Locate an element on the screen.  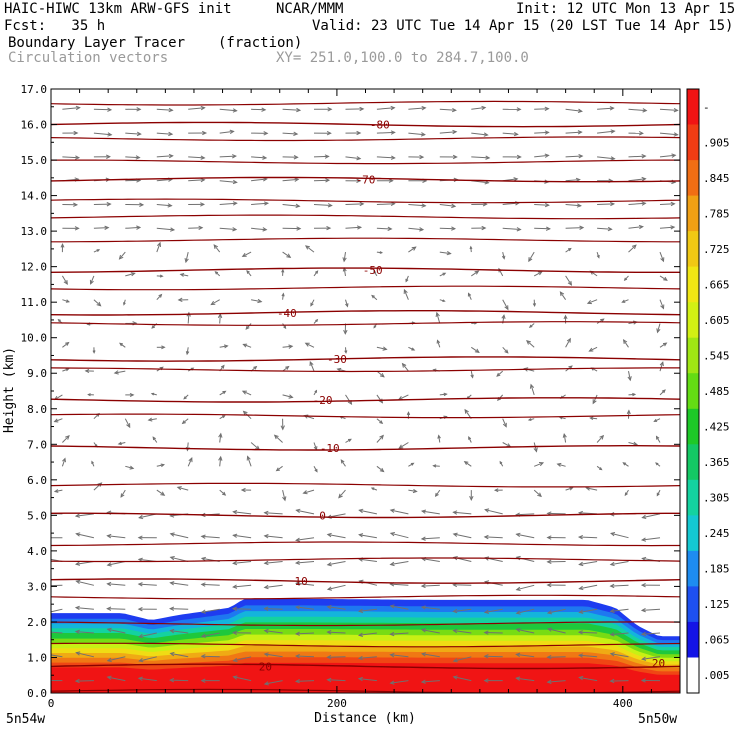
colorbar-label: .545 is located at coordinates (716, 356).